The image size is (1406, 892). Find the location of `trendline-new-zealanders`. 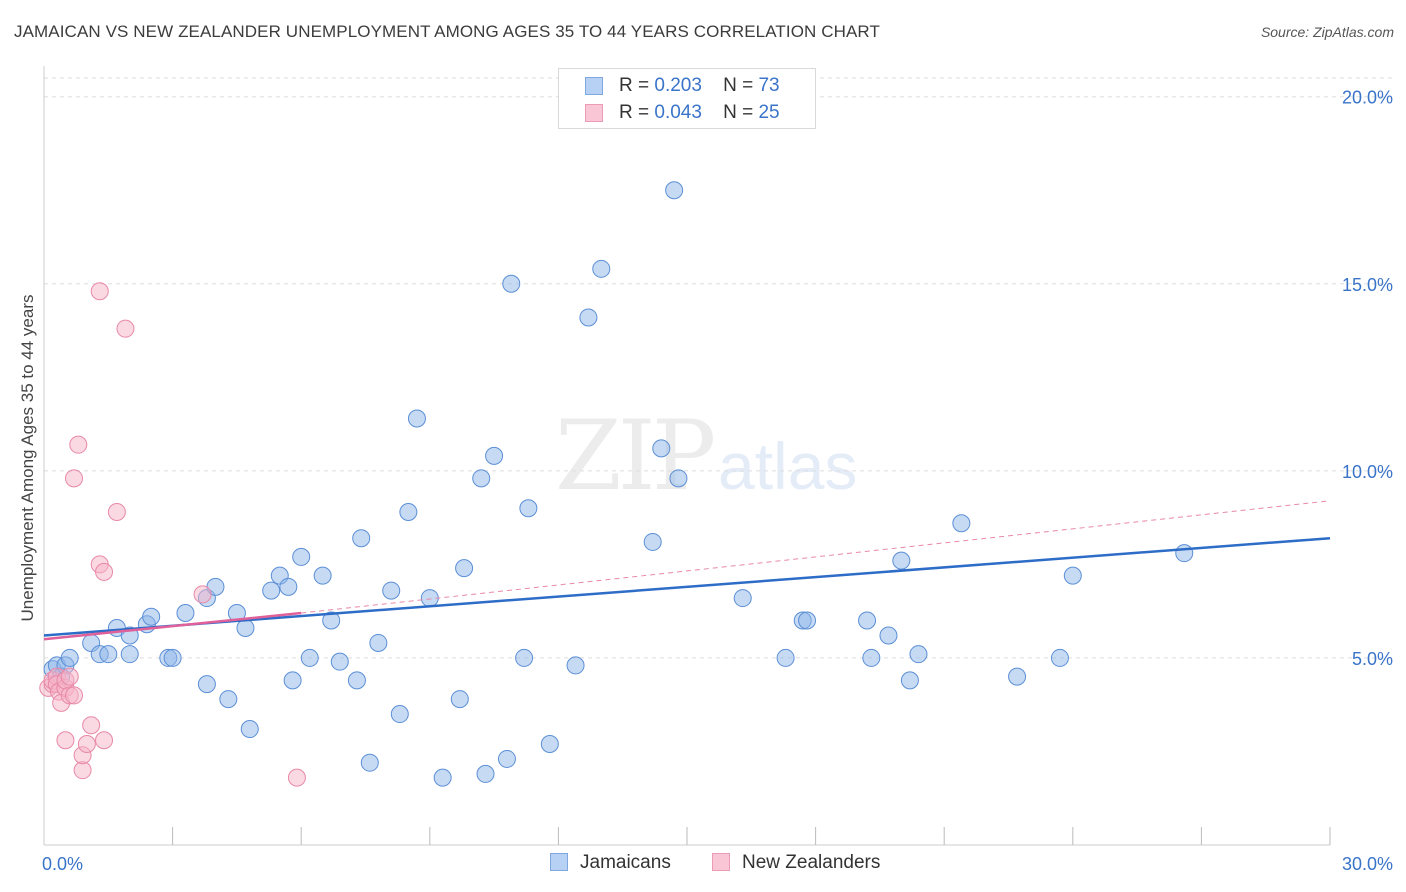

trendline-new-zealanders is located at coordinates (172, 626).